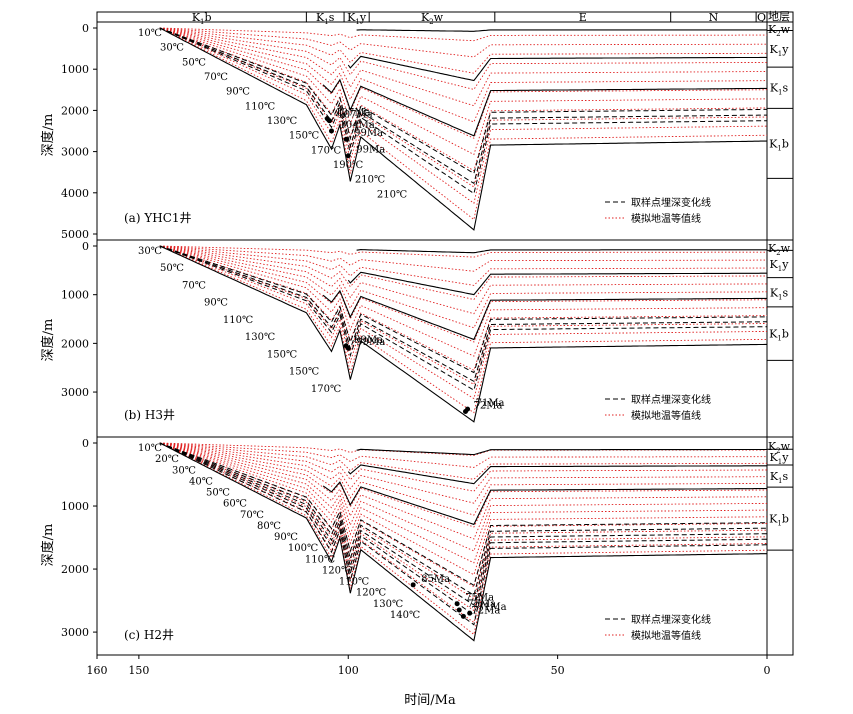 This screenshot has width=853, height=714. Describe the element at coordinates (405, 615) in the screenshot. I see `isotherm-label: 140℃` at that location.